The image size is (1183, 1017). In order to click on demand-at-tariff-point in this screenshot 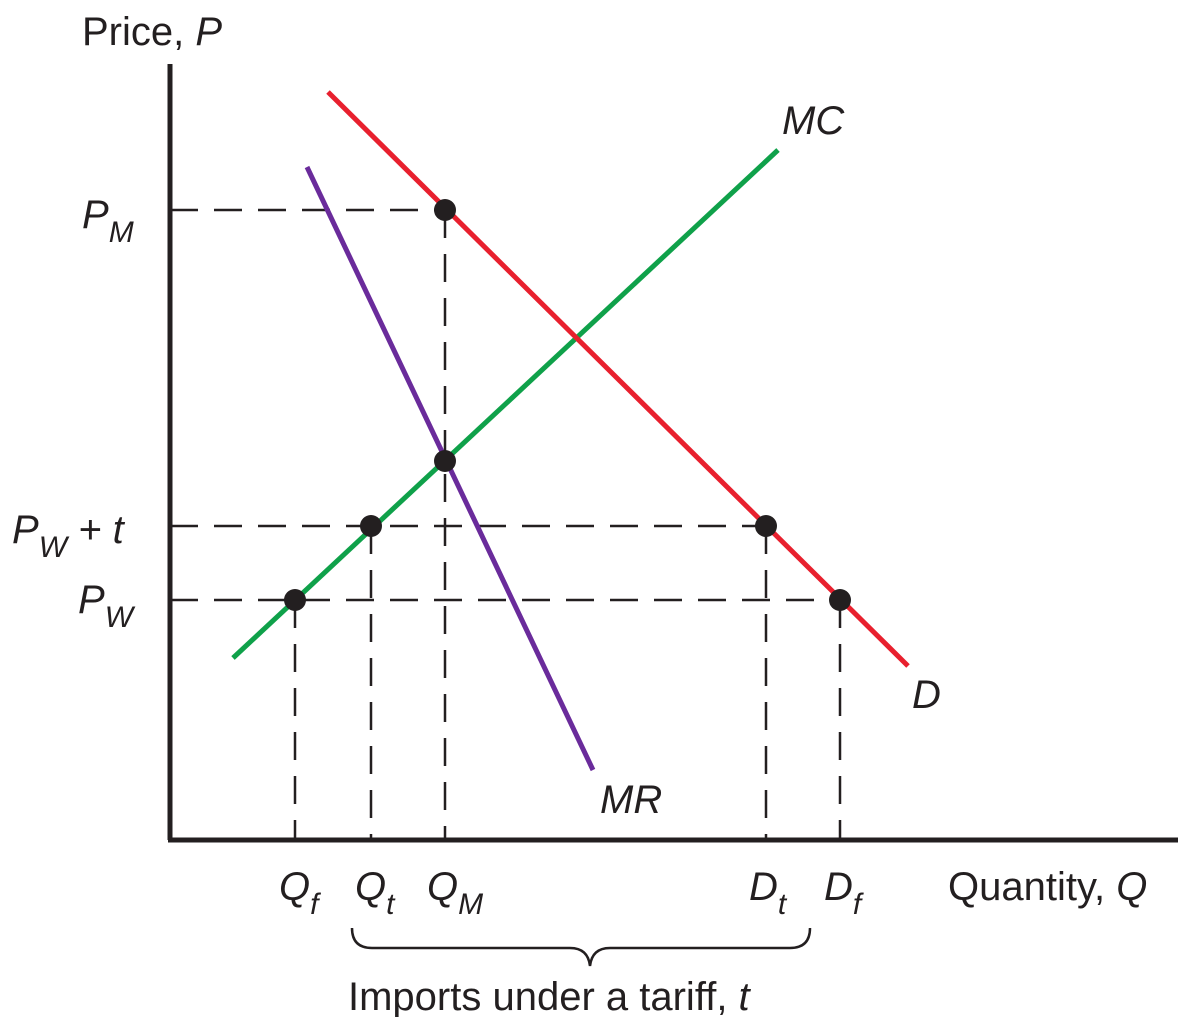, I will do `click(766, 526)`.